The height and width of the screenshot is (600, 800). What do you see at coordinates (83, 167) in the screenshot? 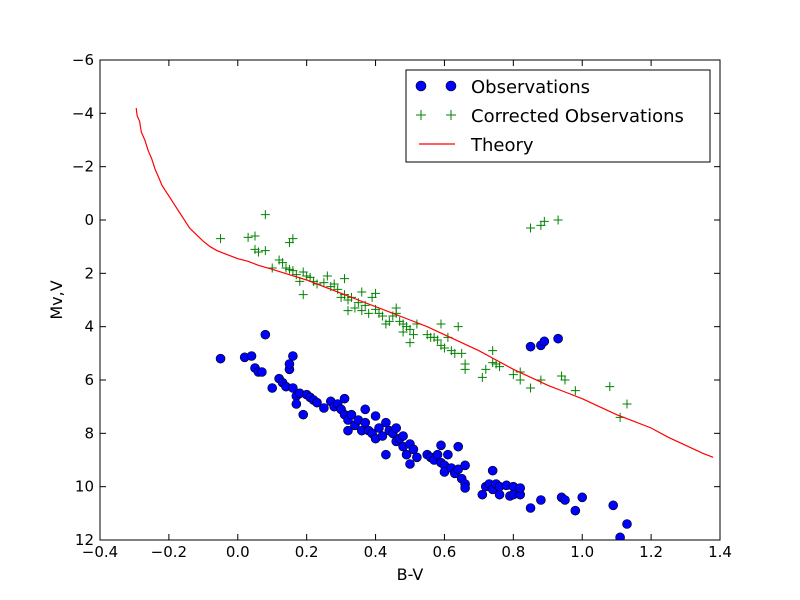
I see `y-tick-label: −2` at bounding box center [83, 167].